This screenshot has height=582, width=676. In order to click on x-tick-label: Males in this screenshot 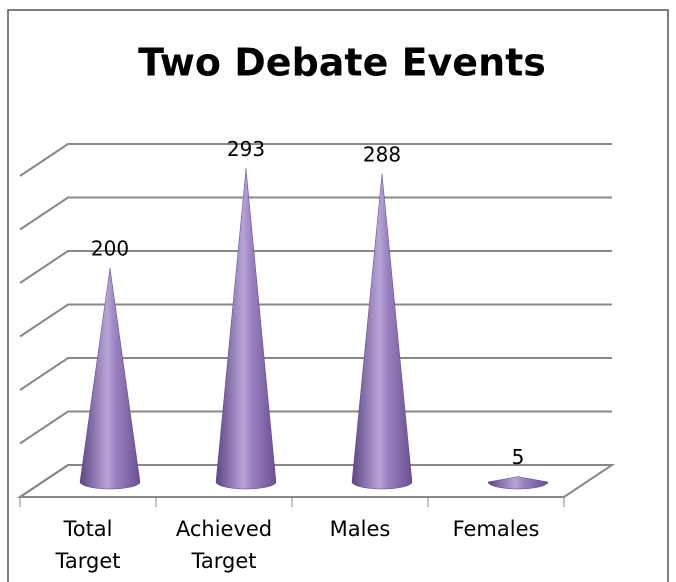, I will do `click(360, 529)`.